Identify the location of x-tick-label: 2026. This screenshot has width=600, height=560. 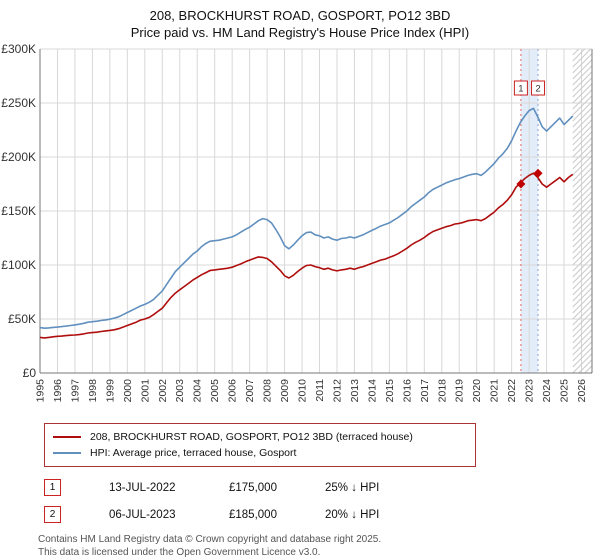
(582, 391).